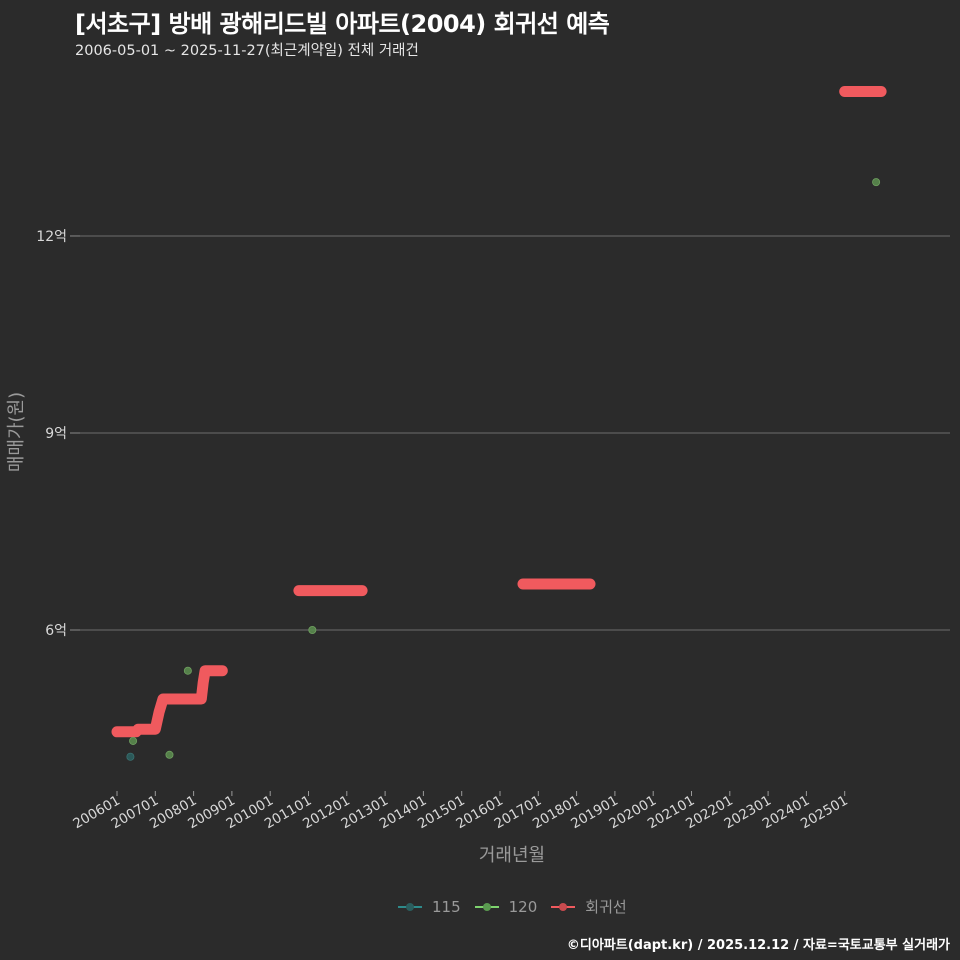 The width and height of the screenshot is (960, 960). Describe the element at coordinates (169, 701) in the screenshot. I see `regression-segment` at that location.